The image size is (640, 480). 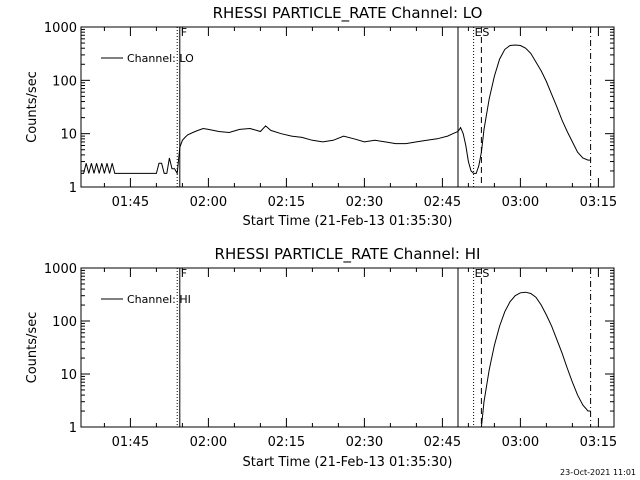 I want to click on legend-entry: Channel: LO, so click(x=160, y=58).